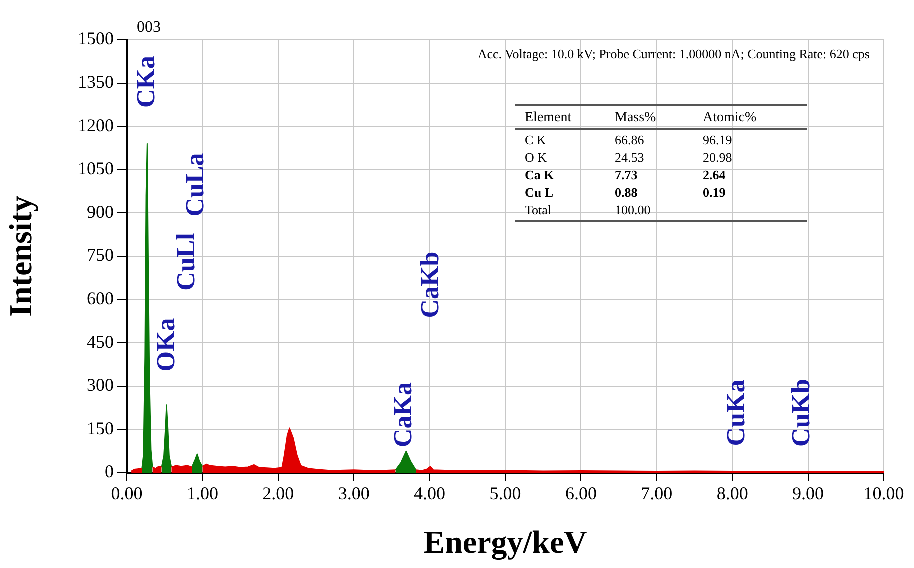 The image size is (914, 568). What do you see at coordinates (96, 38) in the screenshot?
I see `y-tick-label: 1500` at bounding box center [96, 38].